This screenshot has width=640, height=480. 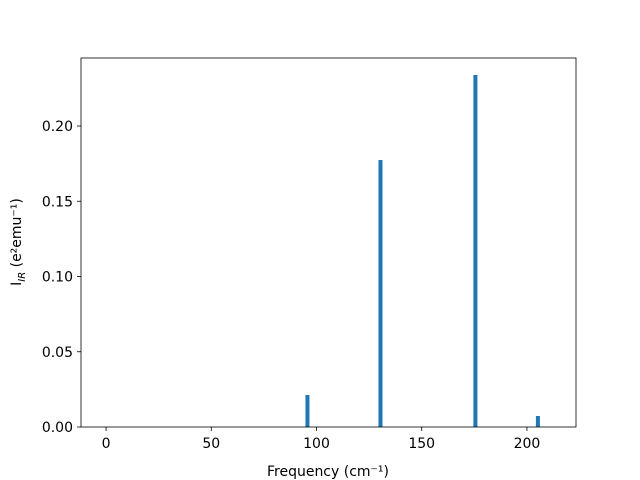 I want to click on x-tick-label: 100, so click(x=316, y=444).